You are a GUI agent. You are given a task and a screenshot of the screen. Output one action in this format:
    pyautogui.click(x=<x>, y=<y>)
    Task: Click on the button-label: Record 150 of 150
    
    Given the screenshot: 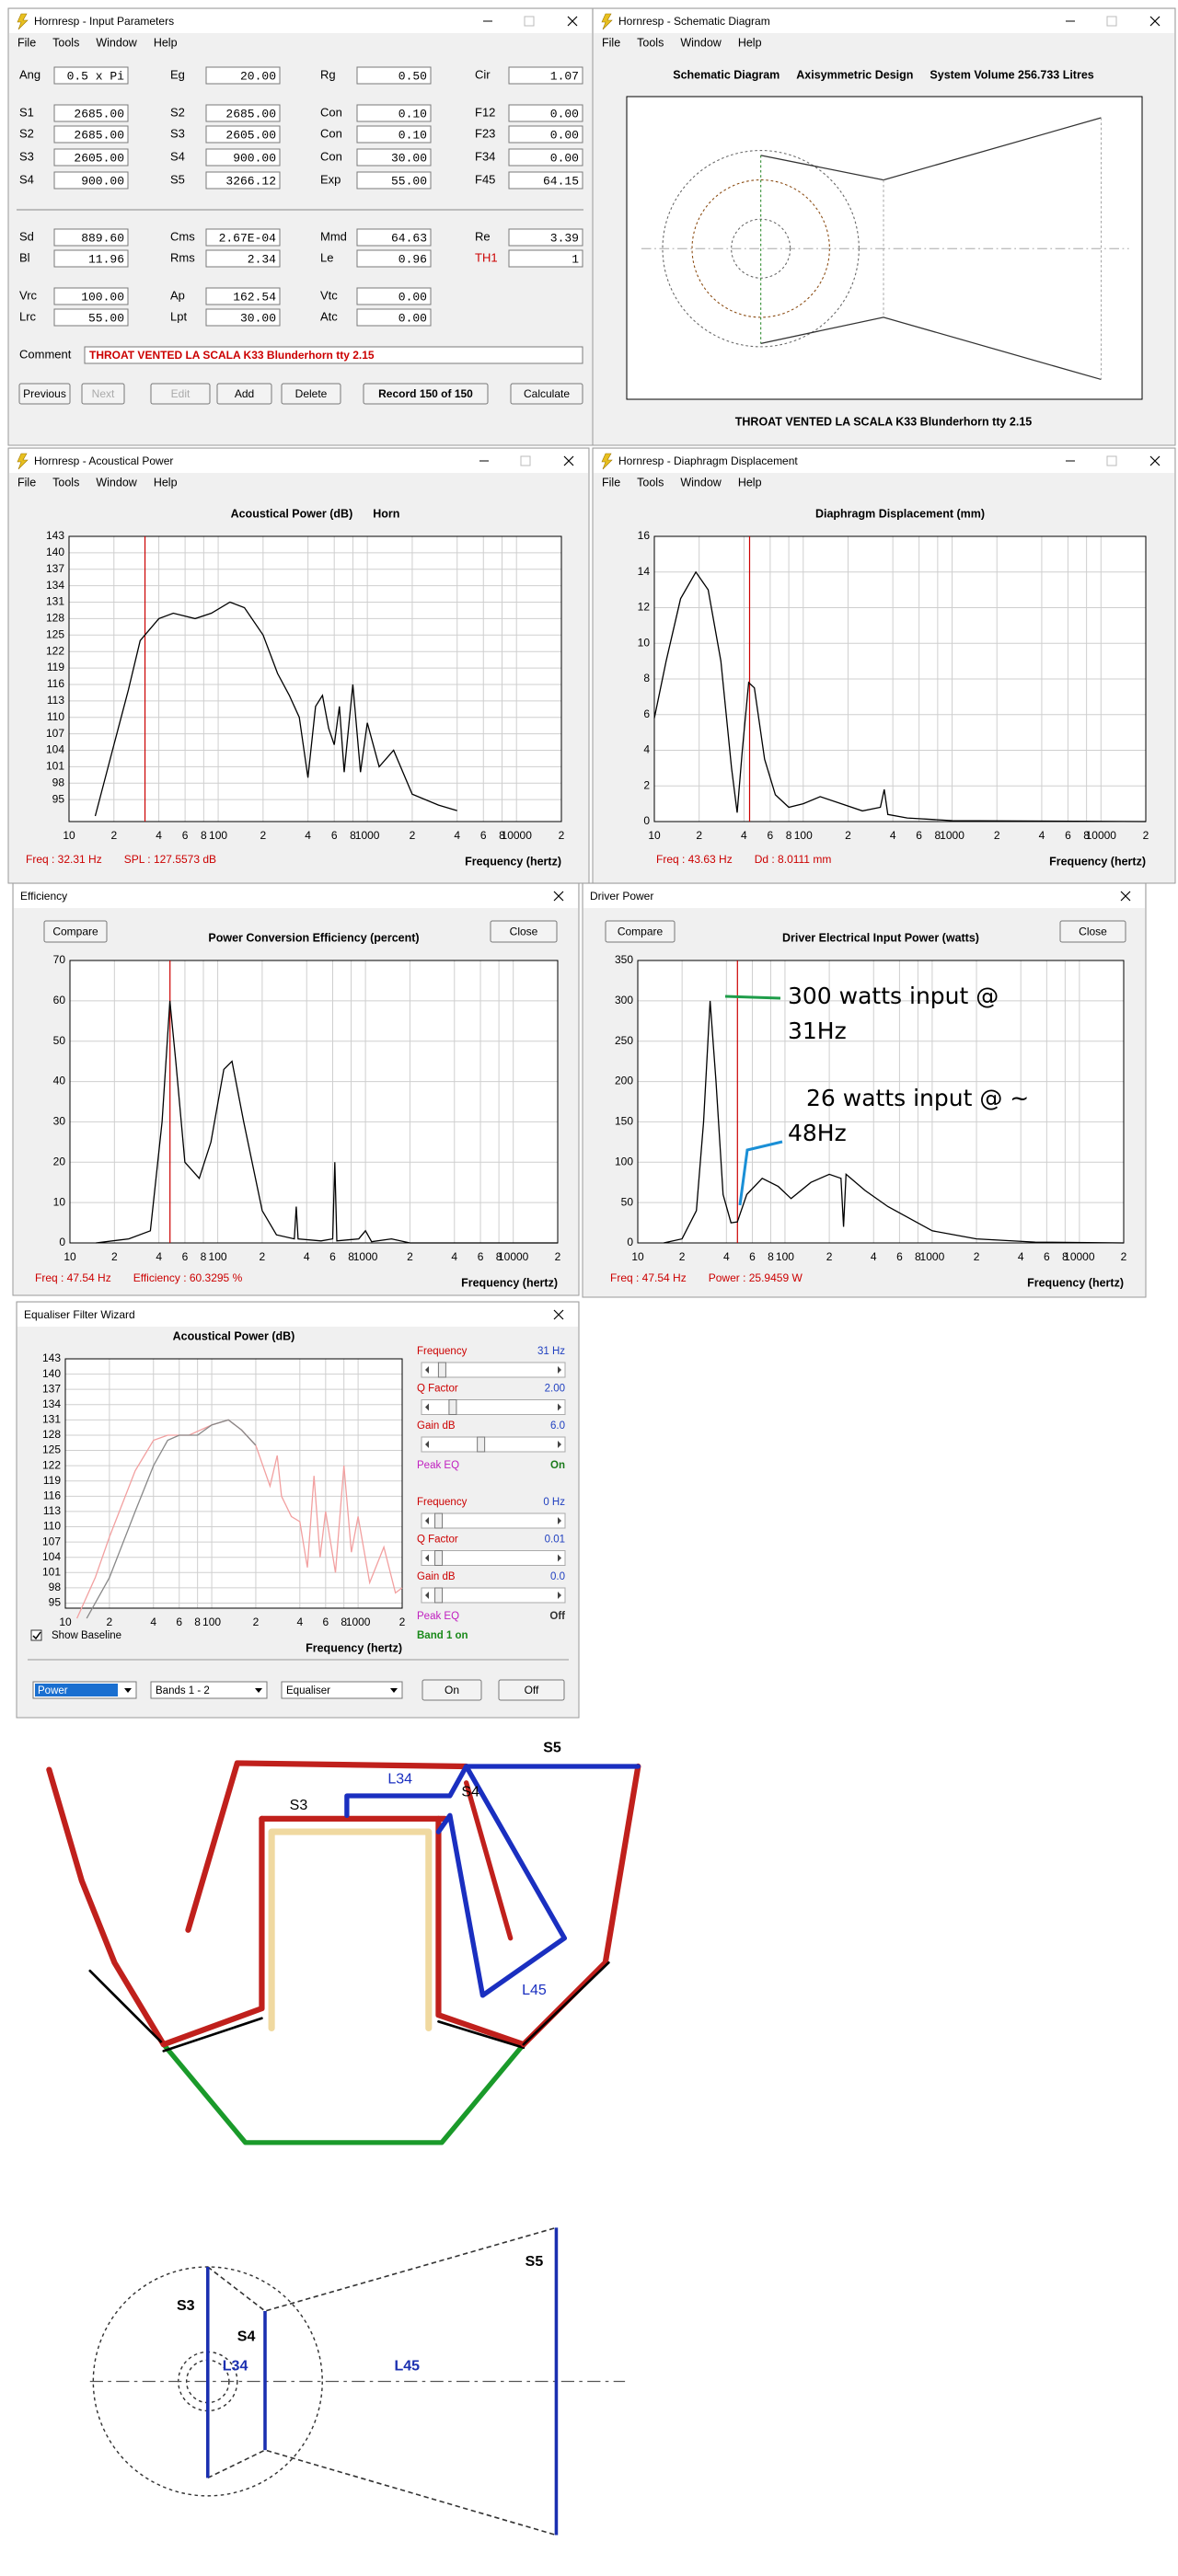 What is the action you would take?
    pyautogui.click(x=425, y=393)
    